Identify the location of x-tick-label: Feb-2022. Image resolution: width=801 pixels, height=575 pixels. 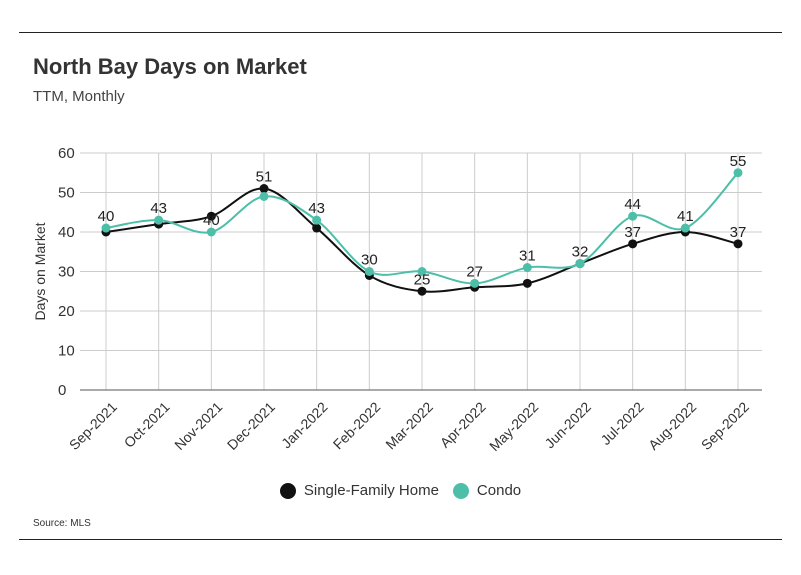
(357, 426).